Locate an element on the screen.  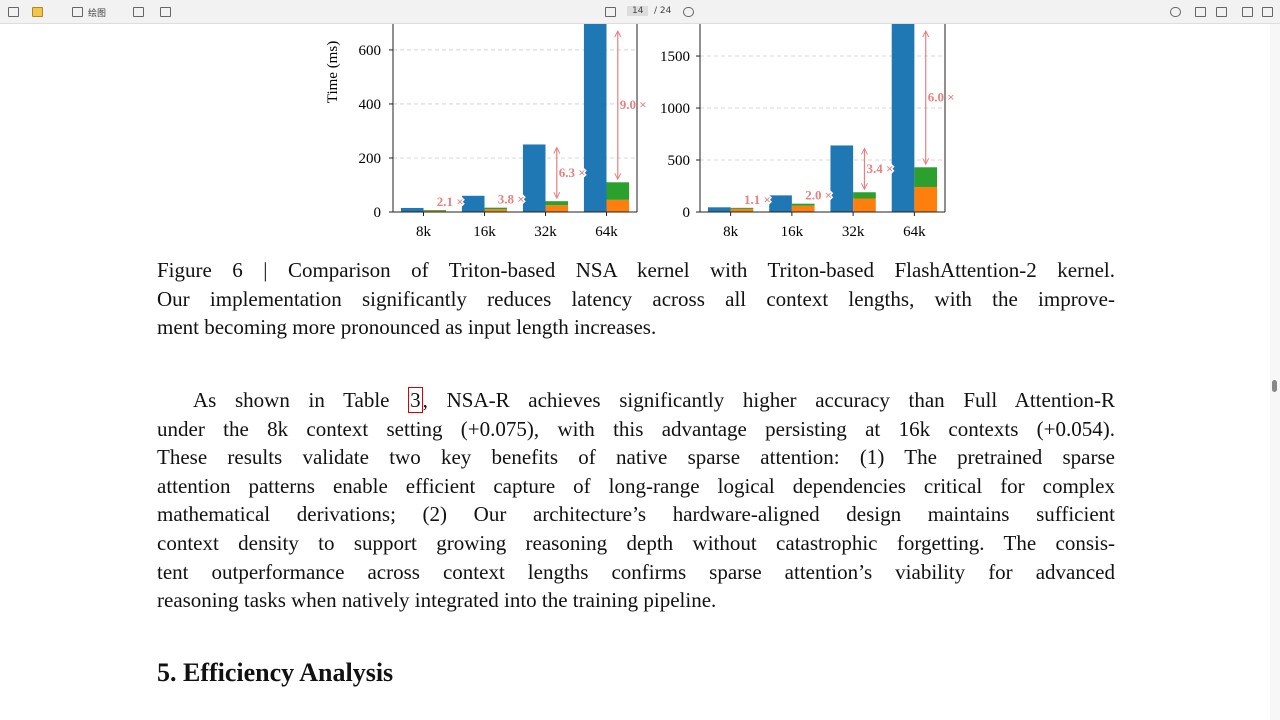
speedup-label: 3.4 × is located at coordinates (879, 168).